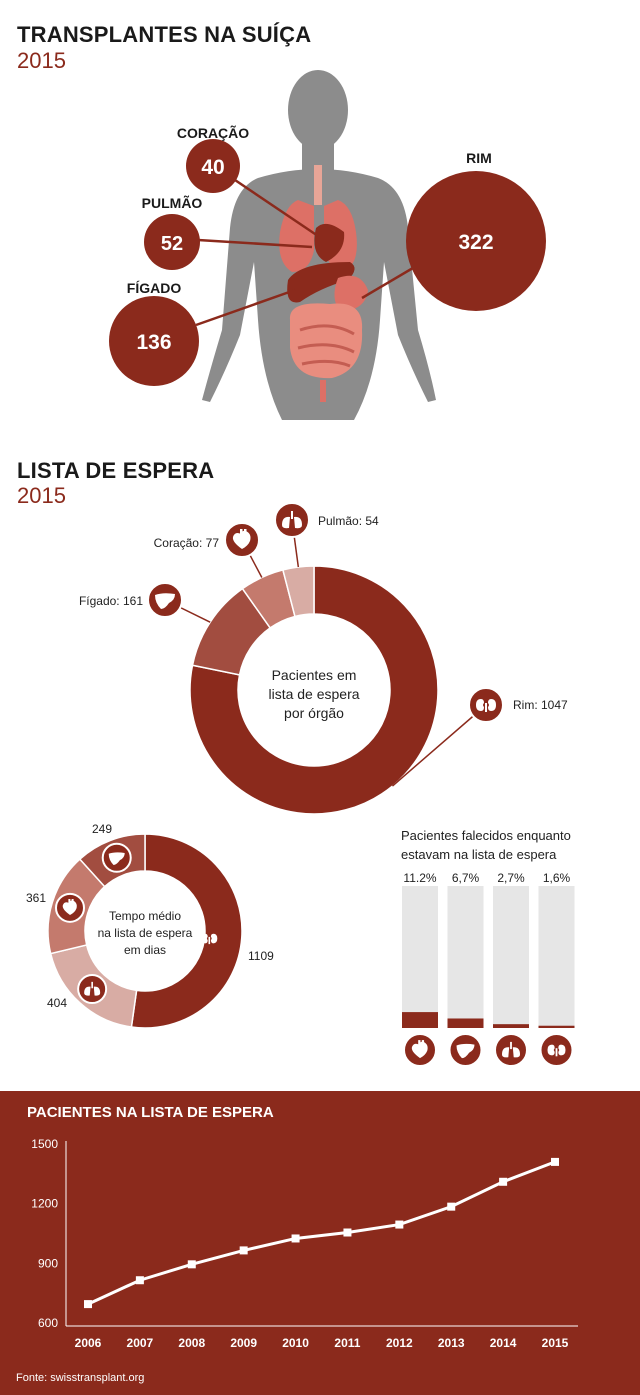  I want to click on deaths-bar-chart: 11.2% 6,7% 2,7% 1,6%, so click(488, 969).